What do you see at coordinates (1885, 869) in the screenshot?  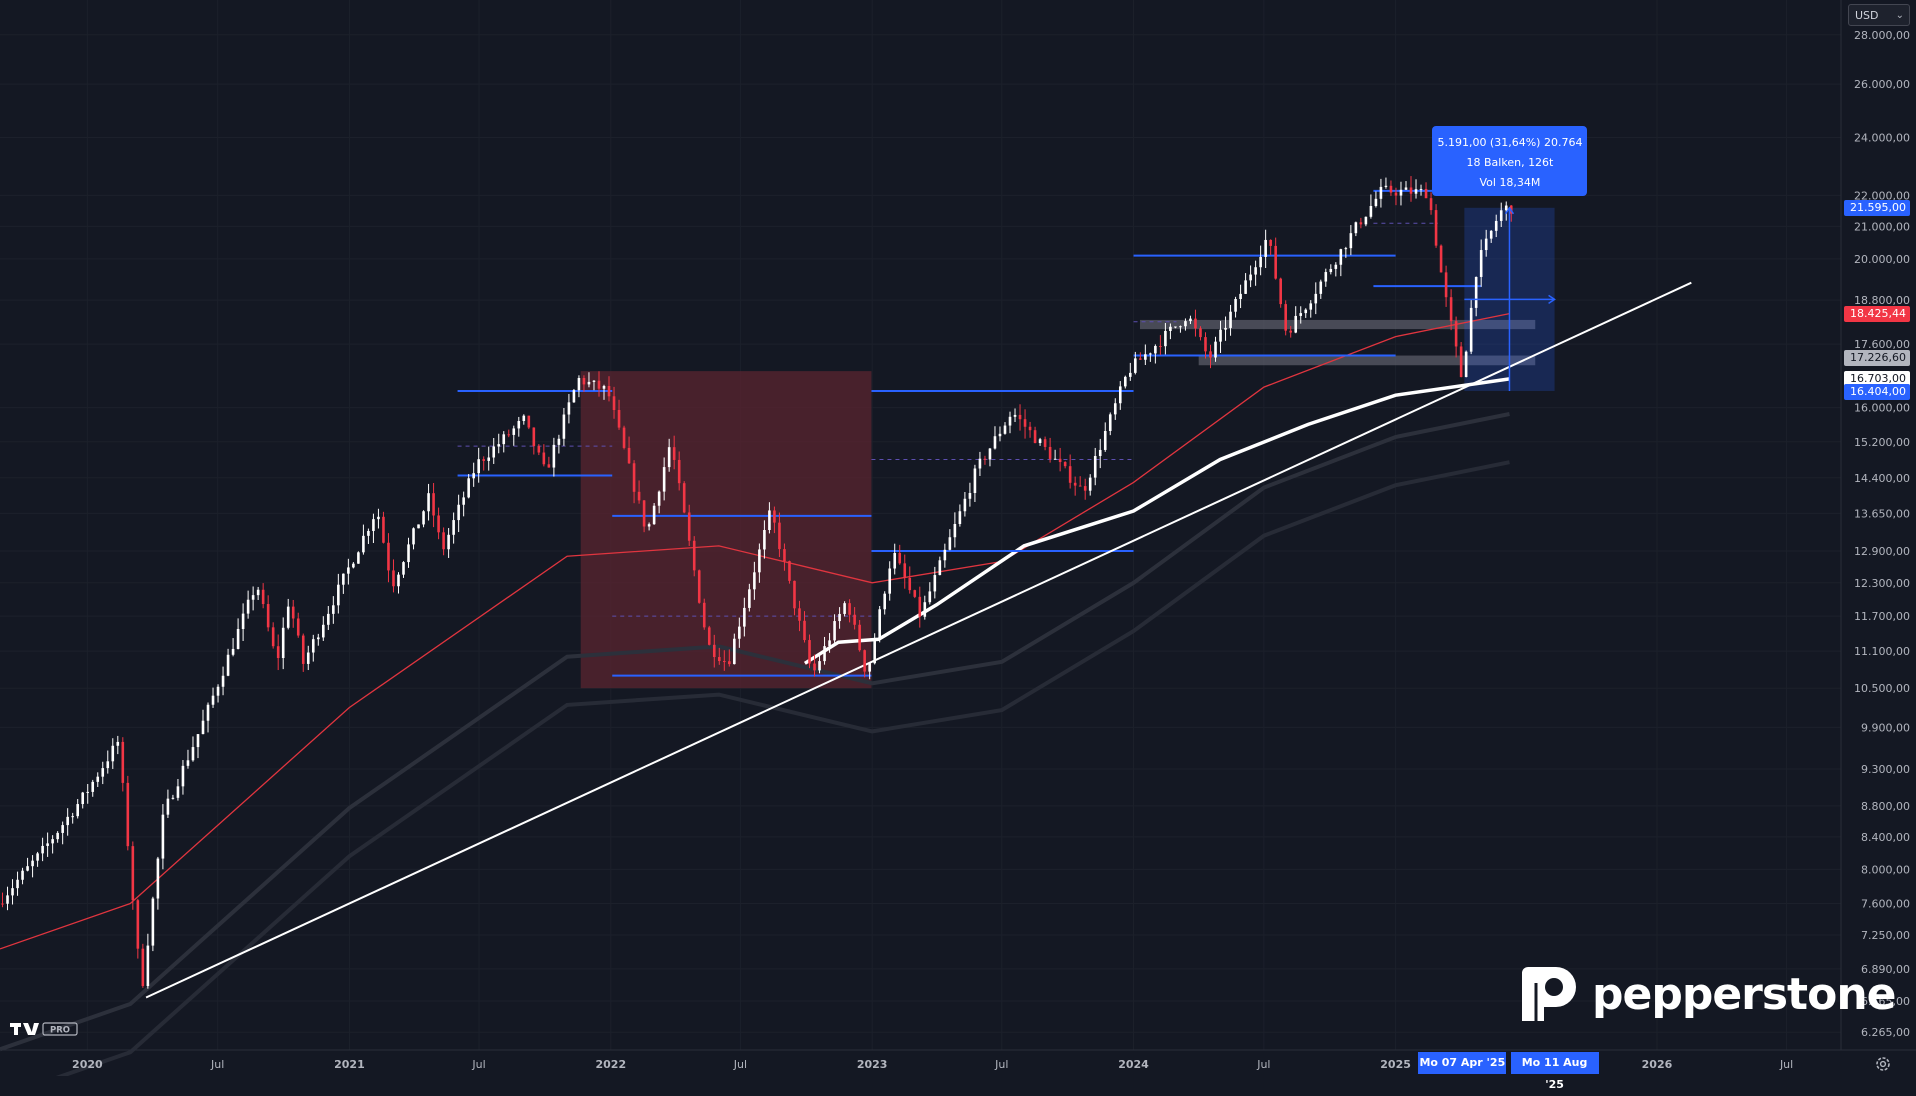 I see `price-axis-label: 8.000,00` at bounding box center [1885, 869].